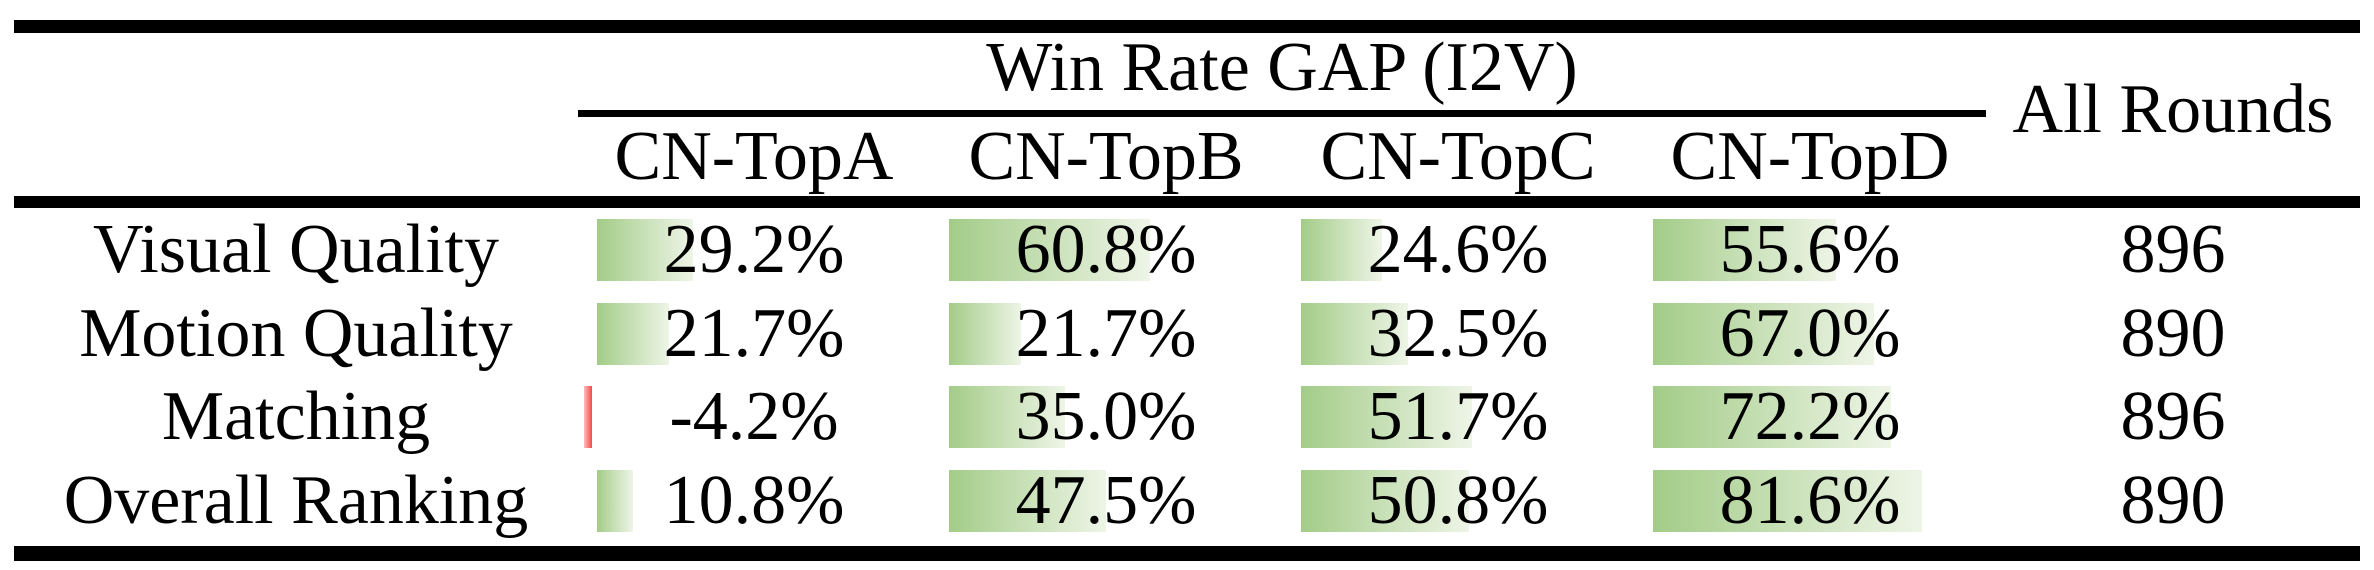 The height and width of the screenshot is (570, 2374). I want to click on win-rate-value: 55.6%, so click(1810, 249).